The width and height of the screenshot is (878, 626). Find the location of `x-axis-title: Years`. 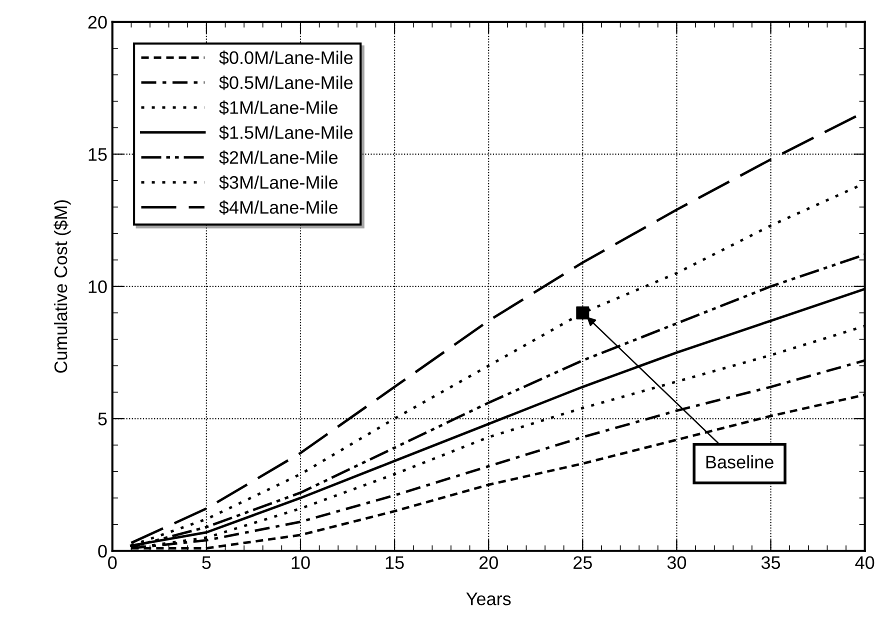

x-axis-title: Years is located at coordinates (488, 599).